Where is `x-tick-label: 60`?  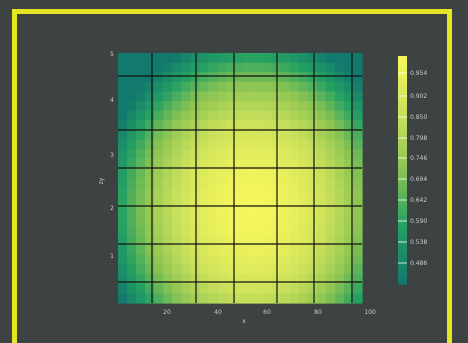
x-tick-label: 60 is located at coordinates (267, 312).